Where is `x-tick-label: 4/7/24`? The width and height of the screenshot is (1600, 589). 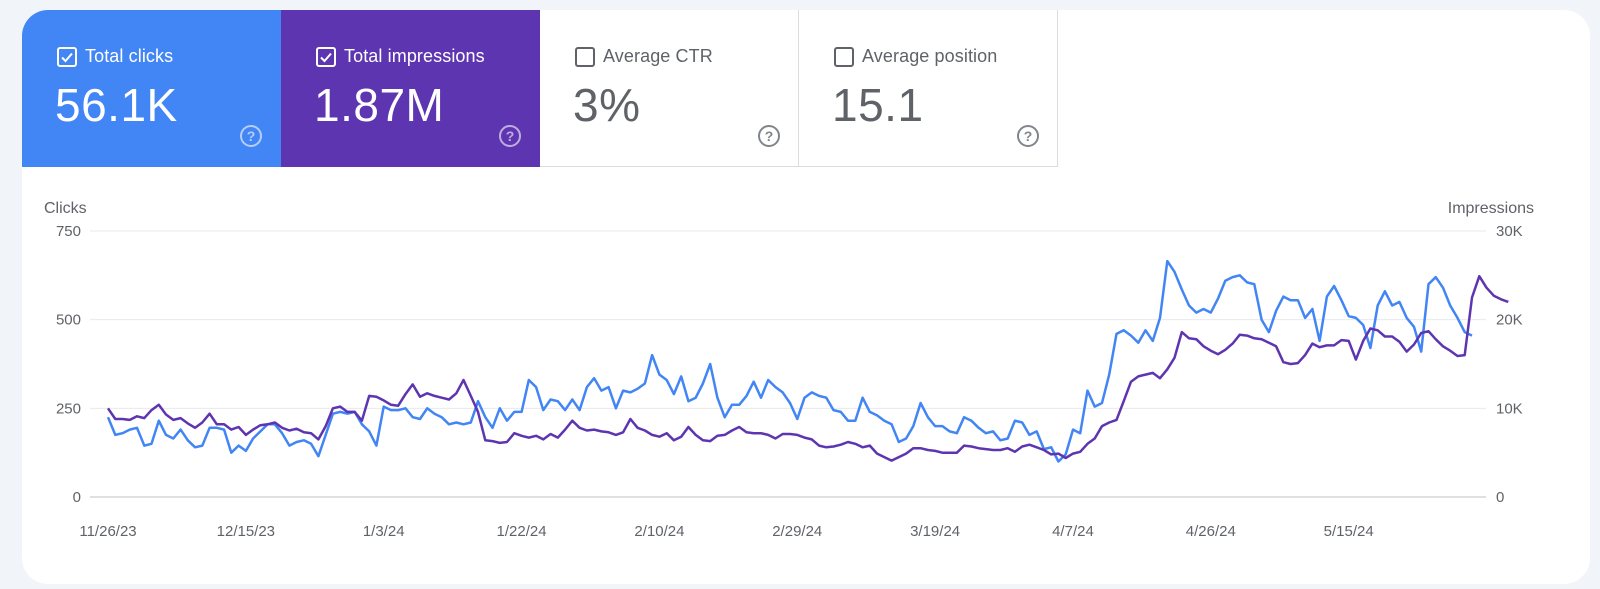 x-tick-label: 4/7/24 is located at coordinates (1073, 531).